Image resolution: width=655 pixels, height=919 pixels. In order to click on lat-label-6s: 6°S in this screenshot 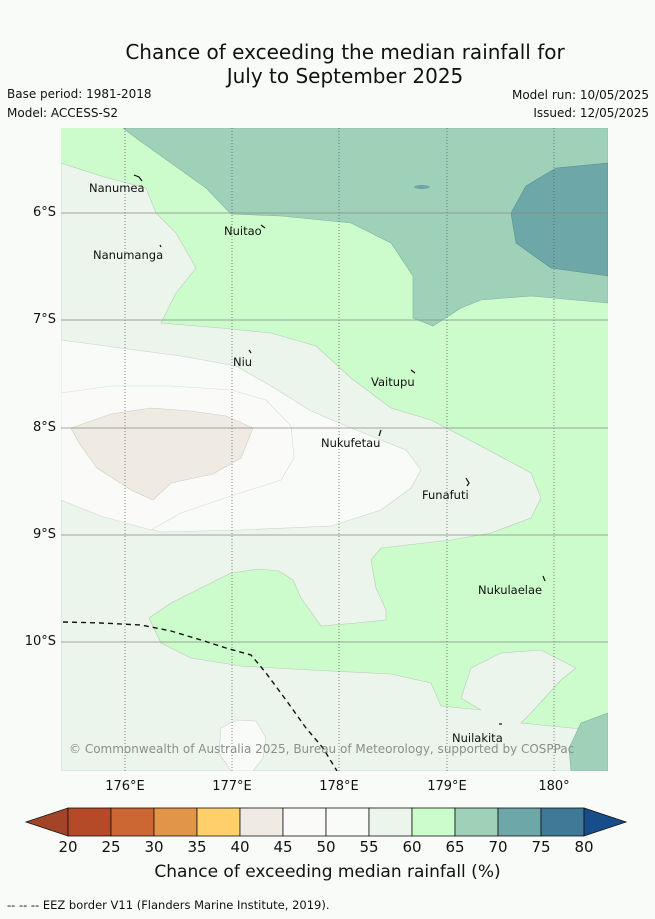, I will do `click(44, 212)`.